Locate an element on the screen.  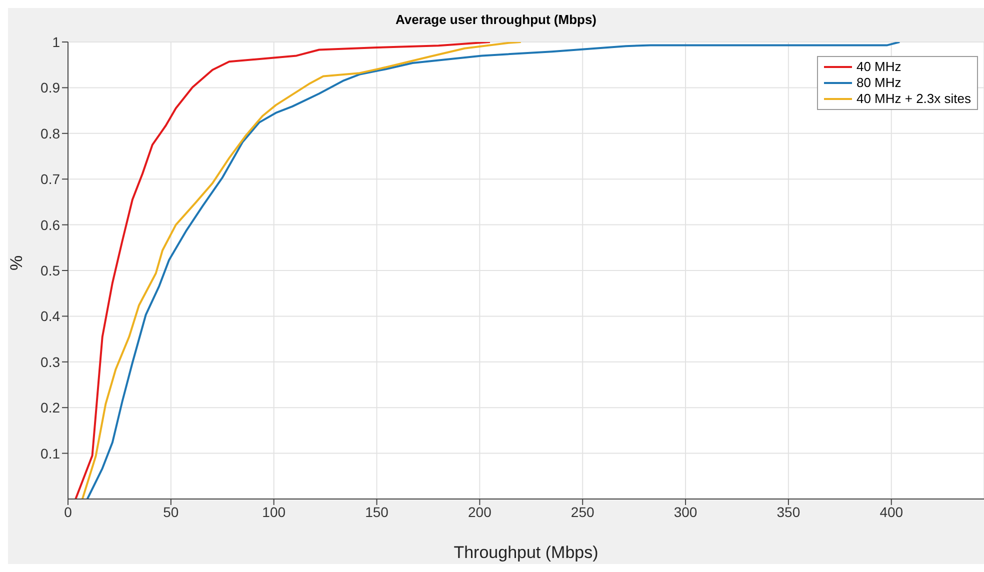
x-axis-title: Throughput (Mbps) is located at coordinates (526, 552).